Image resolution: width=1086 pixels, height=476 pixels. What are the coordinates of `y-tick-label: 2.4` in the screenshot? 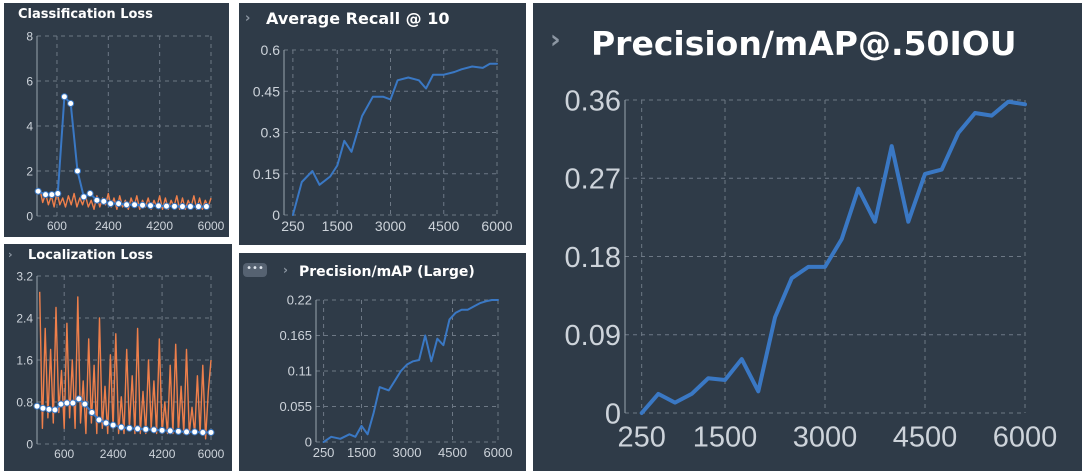 It's located at (24, 318).